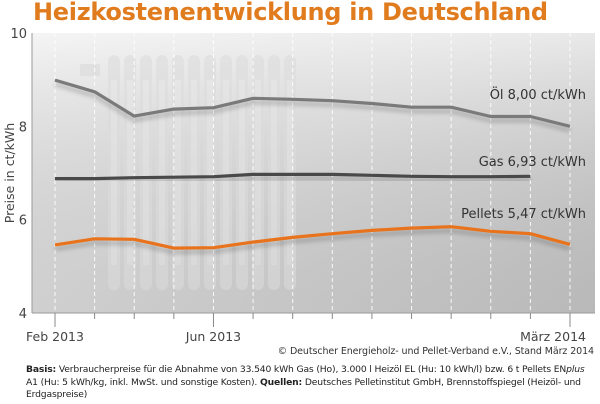 The height and width of the screenshot is (404, 600). I want to click on basis-italic: plus, so click(575, 369).